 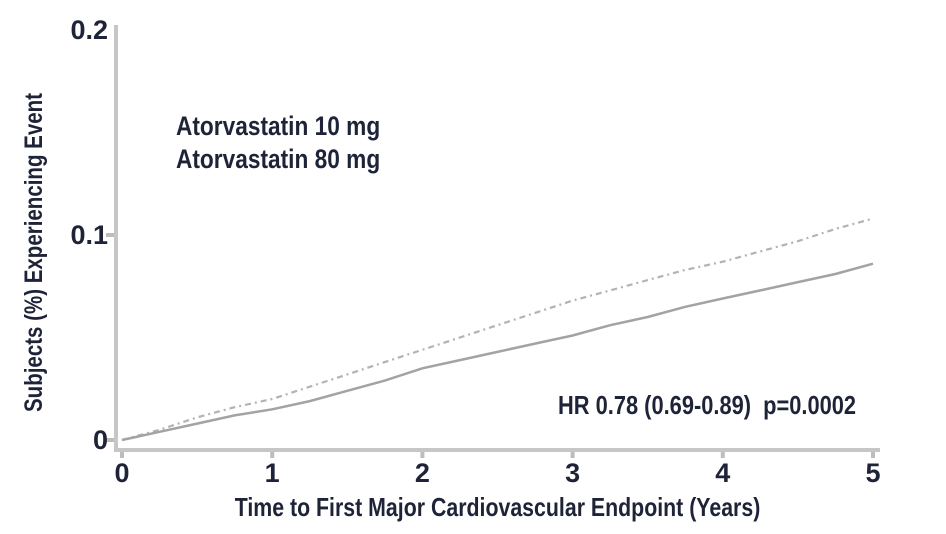 I want to click on legend: Atorvastatin 10 mg Atorvastatin 80 mg, so click(x=297, y=143).